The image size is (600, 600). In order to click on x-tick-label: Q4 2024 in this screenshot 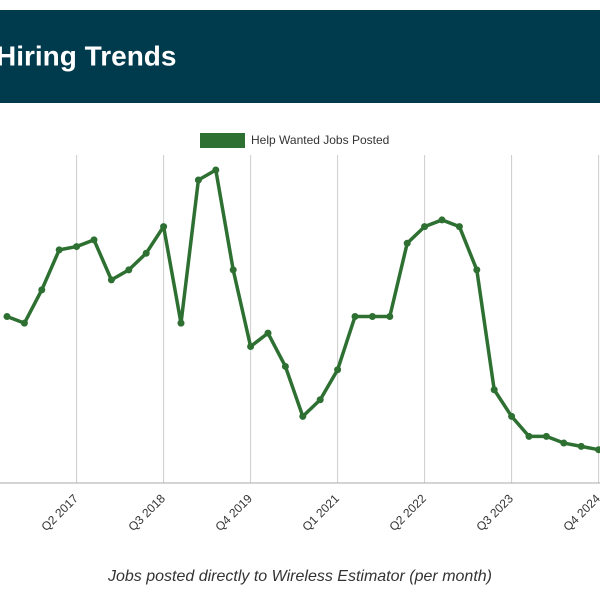, I will do `click(580, 512)`.